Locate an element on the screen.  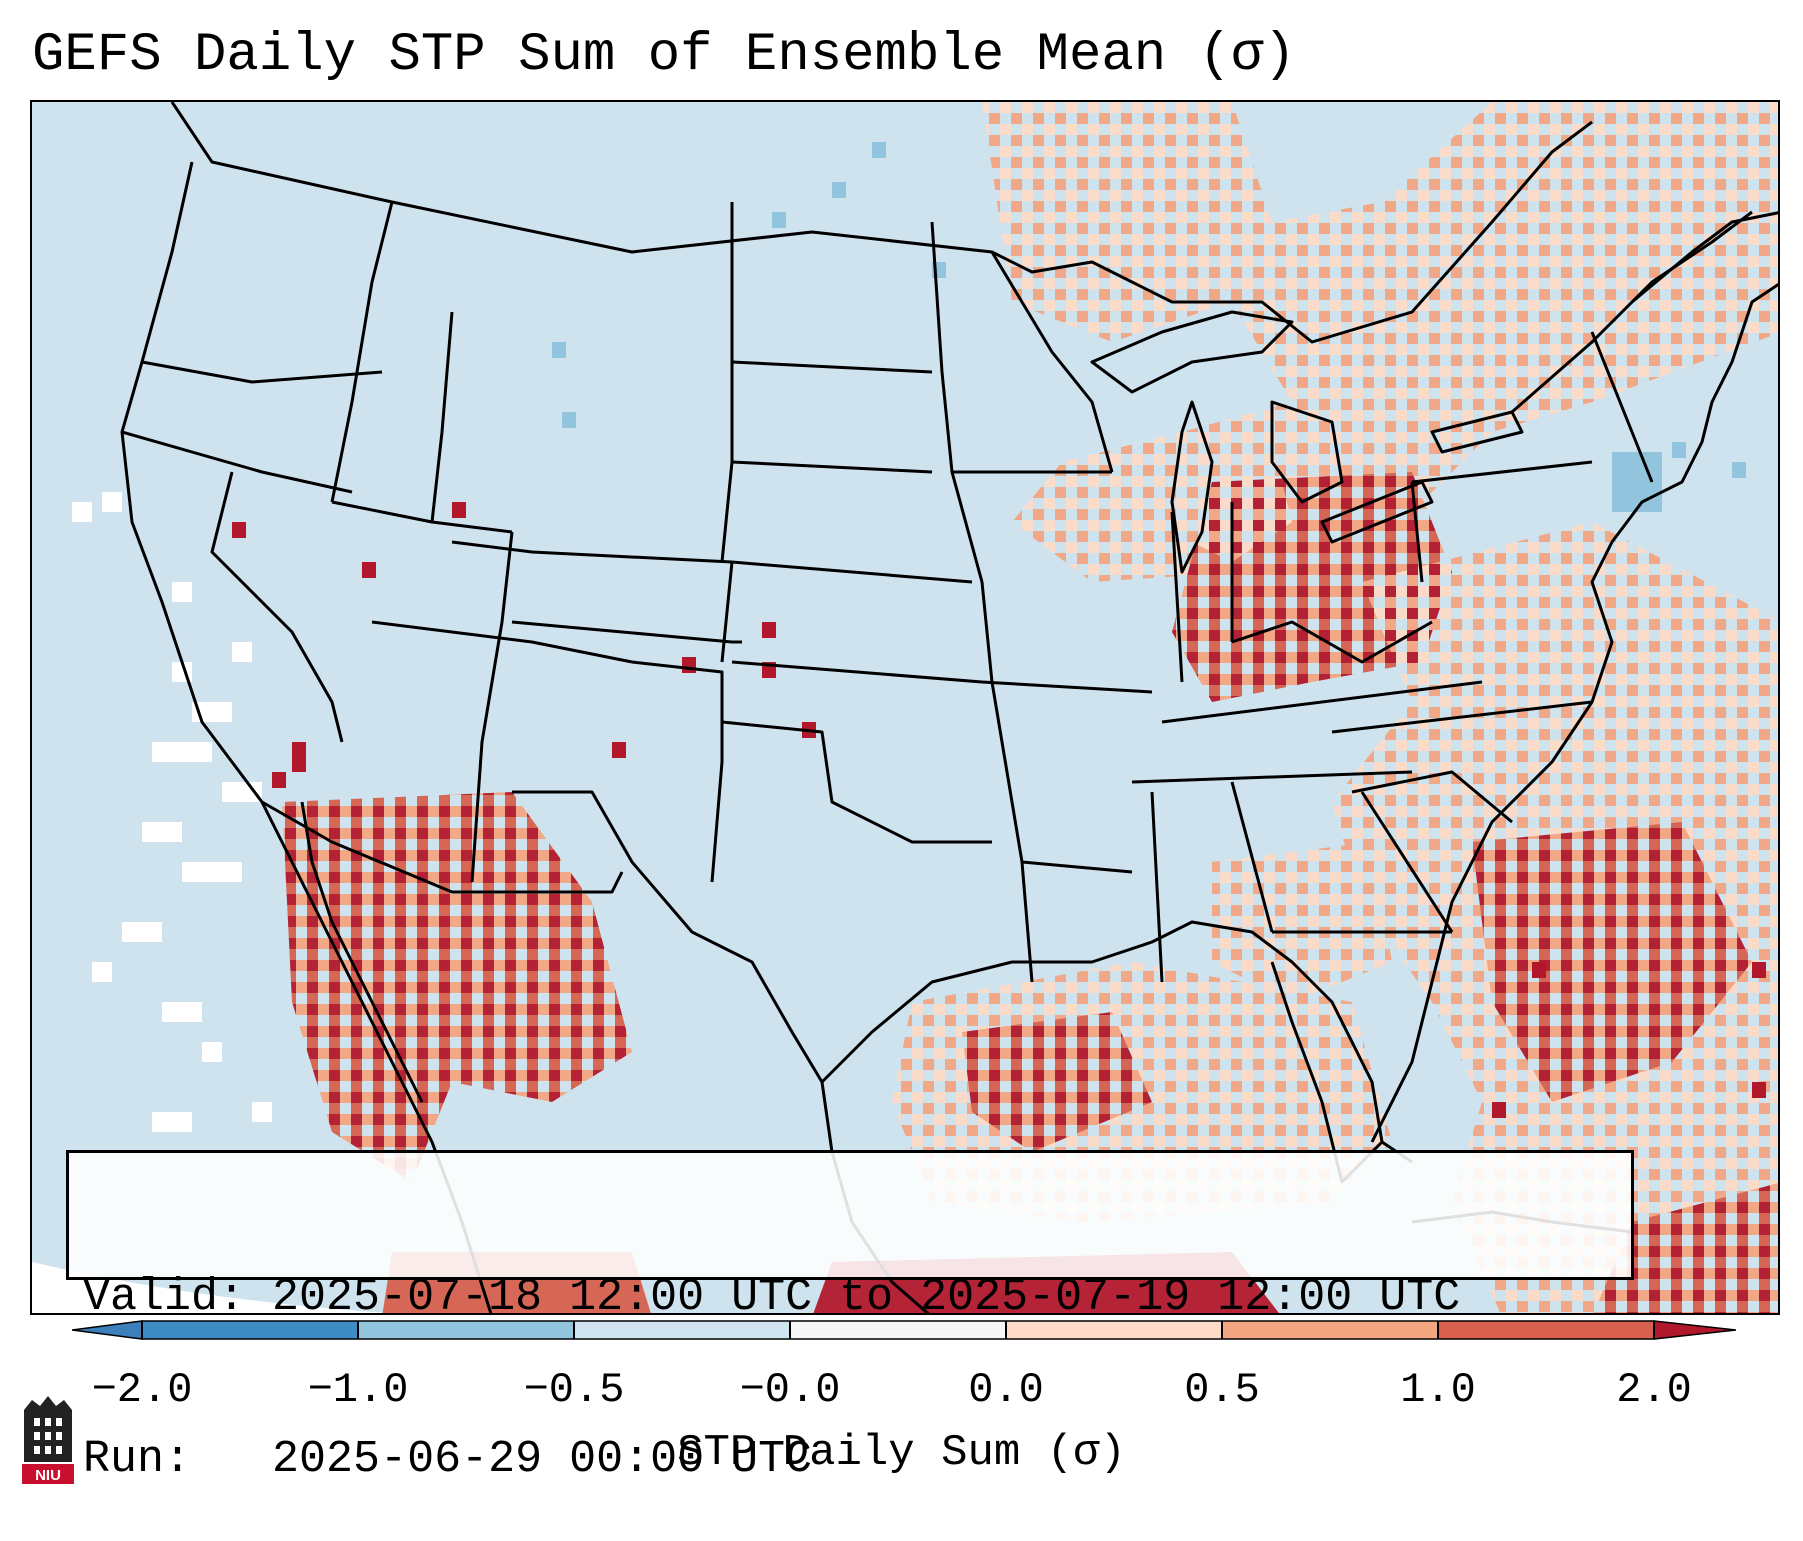
border-pa-oh is located at coordinates (1417, 532).